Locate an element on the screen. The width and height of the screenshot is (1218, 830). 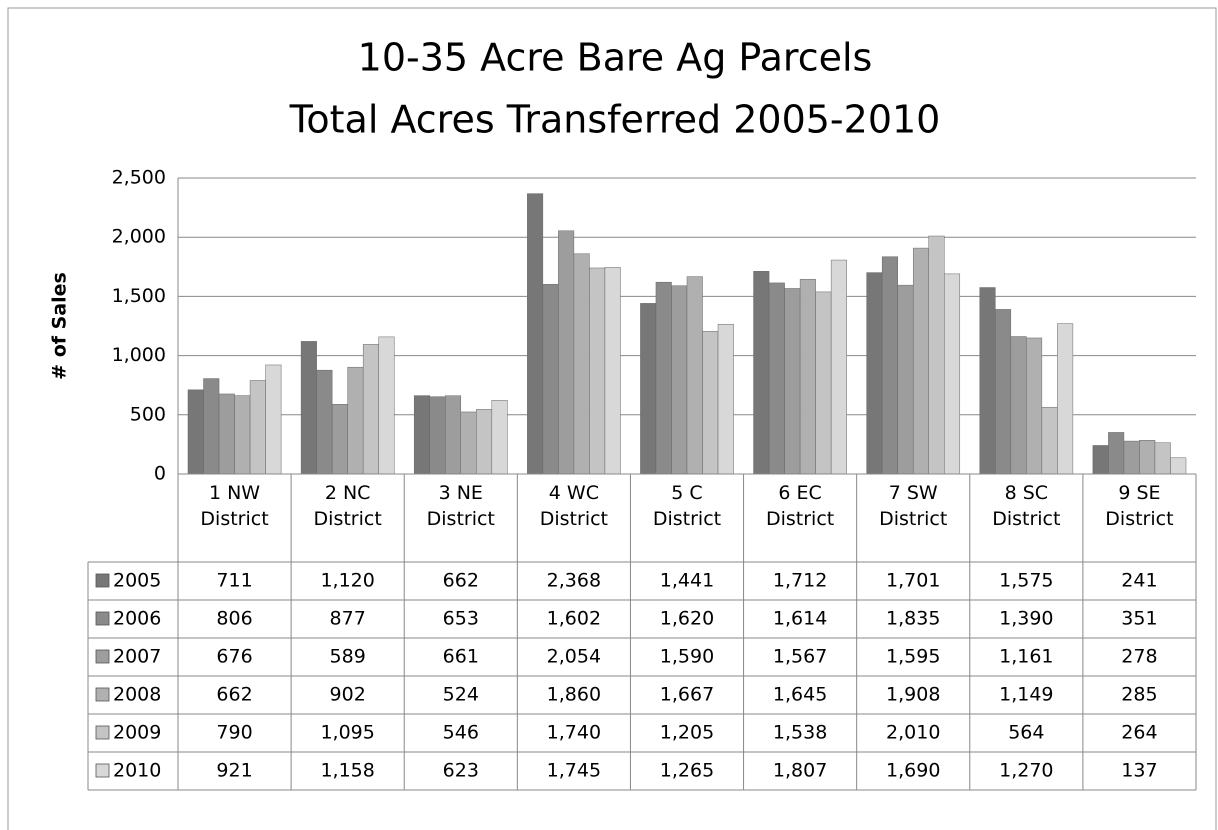
x-tick-label: 6 EC District is located at coordinates (800, 506).